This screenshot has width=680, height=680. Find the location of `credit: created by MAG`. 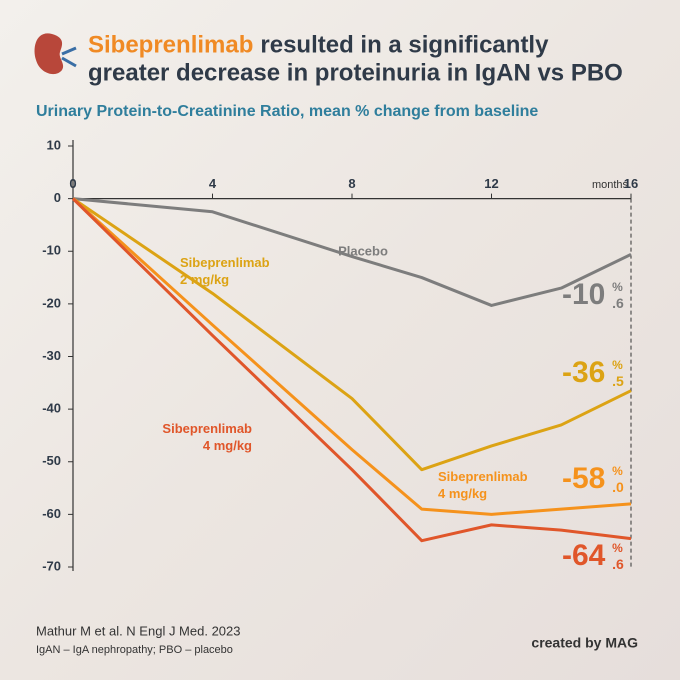

credit: created by MAG is located at coordinates (584, 643).